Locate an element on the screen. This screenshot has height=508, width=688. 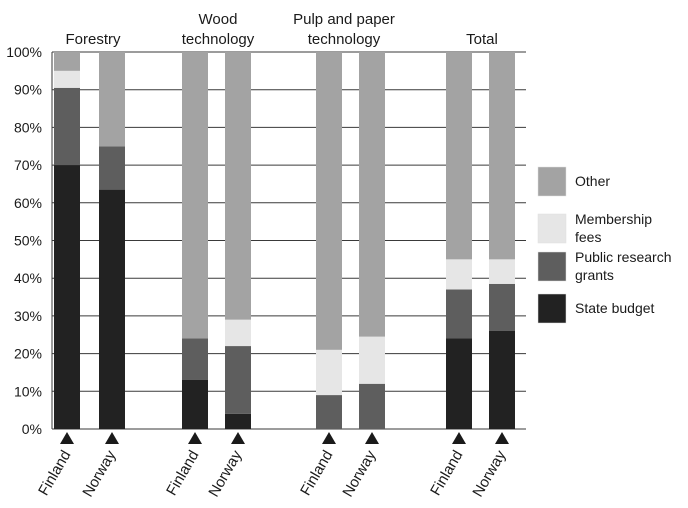
legend-label: Public research is located at coordinates (623, 257).